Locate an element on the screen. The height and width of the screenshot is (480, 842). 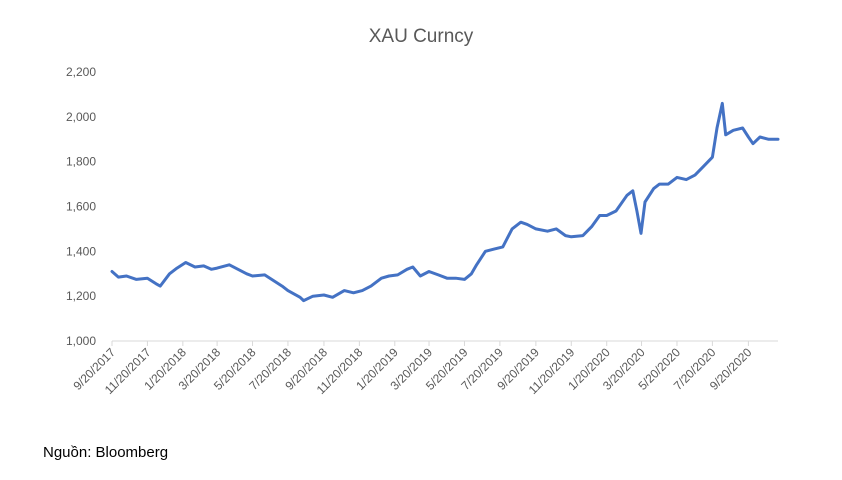
y-tick-label: 1,000 is located at coordinates (81, 341).